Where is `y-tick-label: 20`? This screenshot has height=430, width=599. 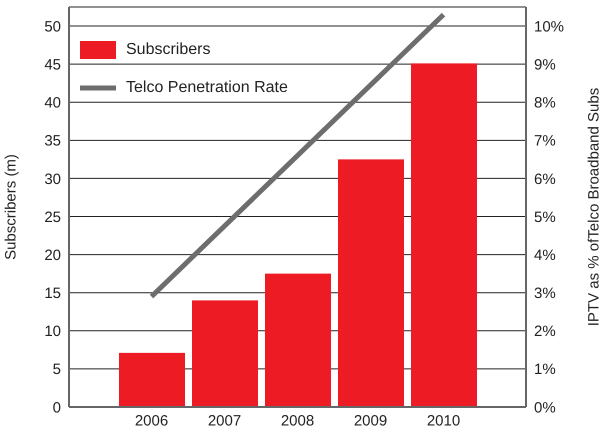 y-tick-label: 20 is located at coordinates (52, 255).